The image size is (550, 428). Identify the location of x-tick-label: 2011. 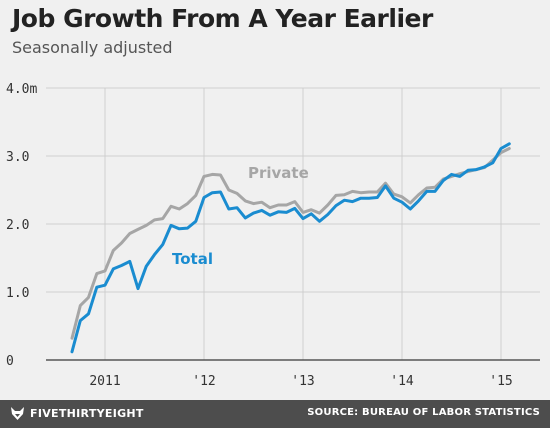
(104, 381).